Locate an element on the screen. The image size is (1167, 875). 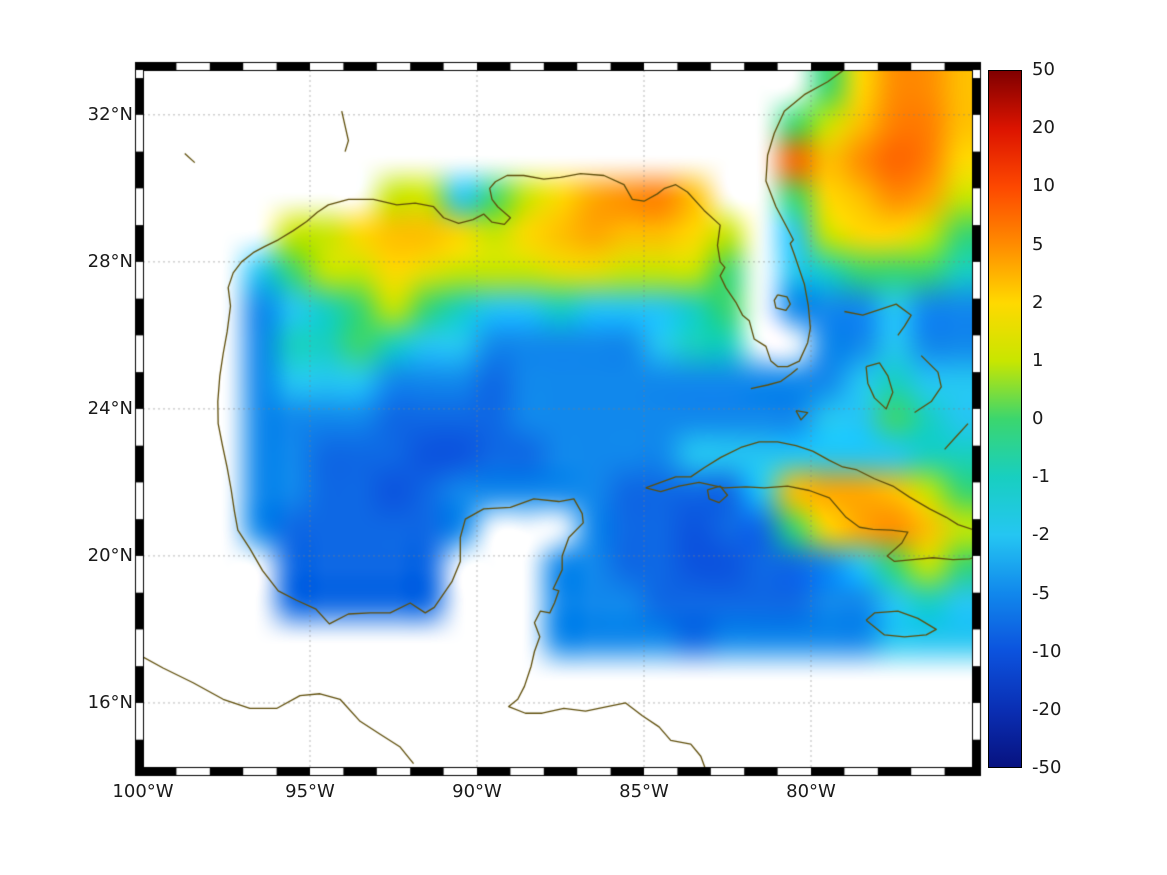
colorbar-tick-label: -50 is located at coordinates (1047, 767).